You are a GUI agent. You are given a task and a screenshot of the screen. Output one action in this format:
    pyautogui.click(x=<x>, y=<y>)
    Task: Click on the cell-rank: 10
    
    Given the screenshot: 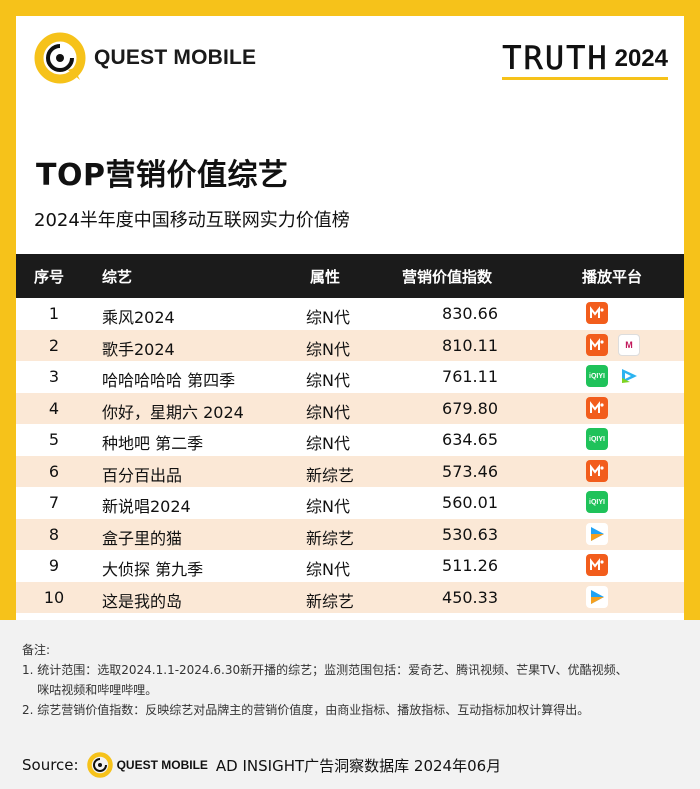 What is the action you would take?
    pyautogui.click(x=54, y=597)
    